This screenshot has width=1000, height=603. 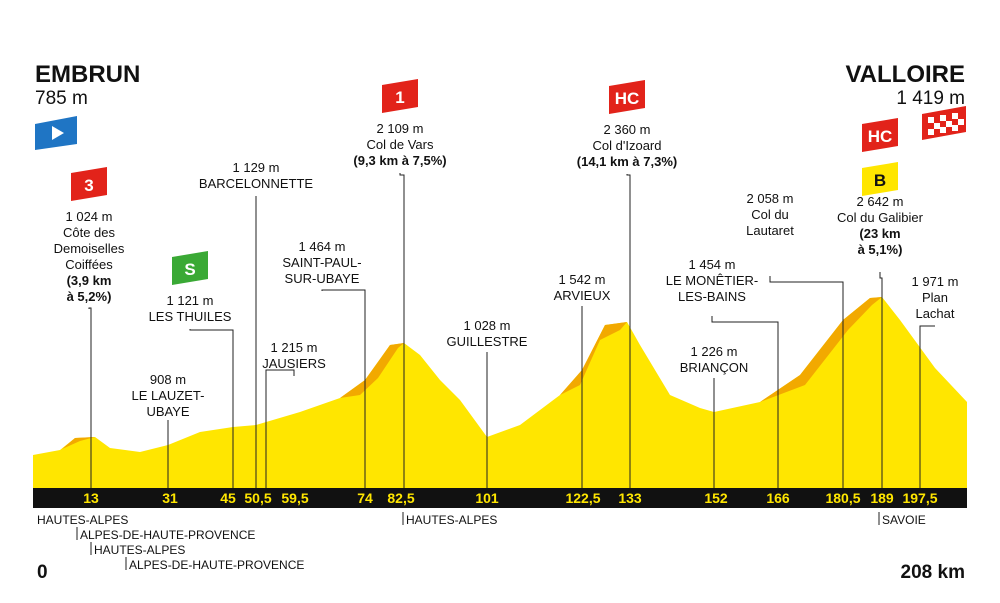 What do you see at coordinates (934, 313) in the screenshot?
I see `point-label: Lachat` at bounding box center [934, 313].